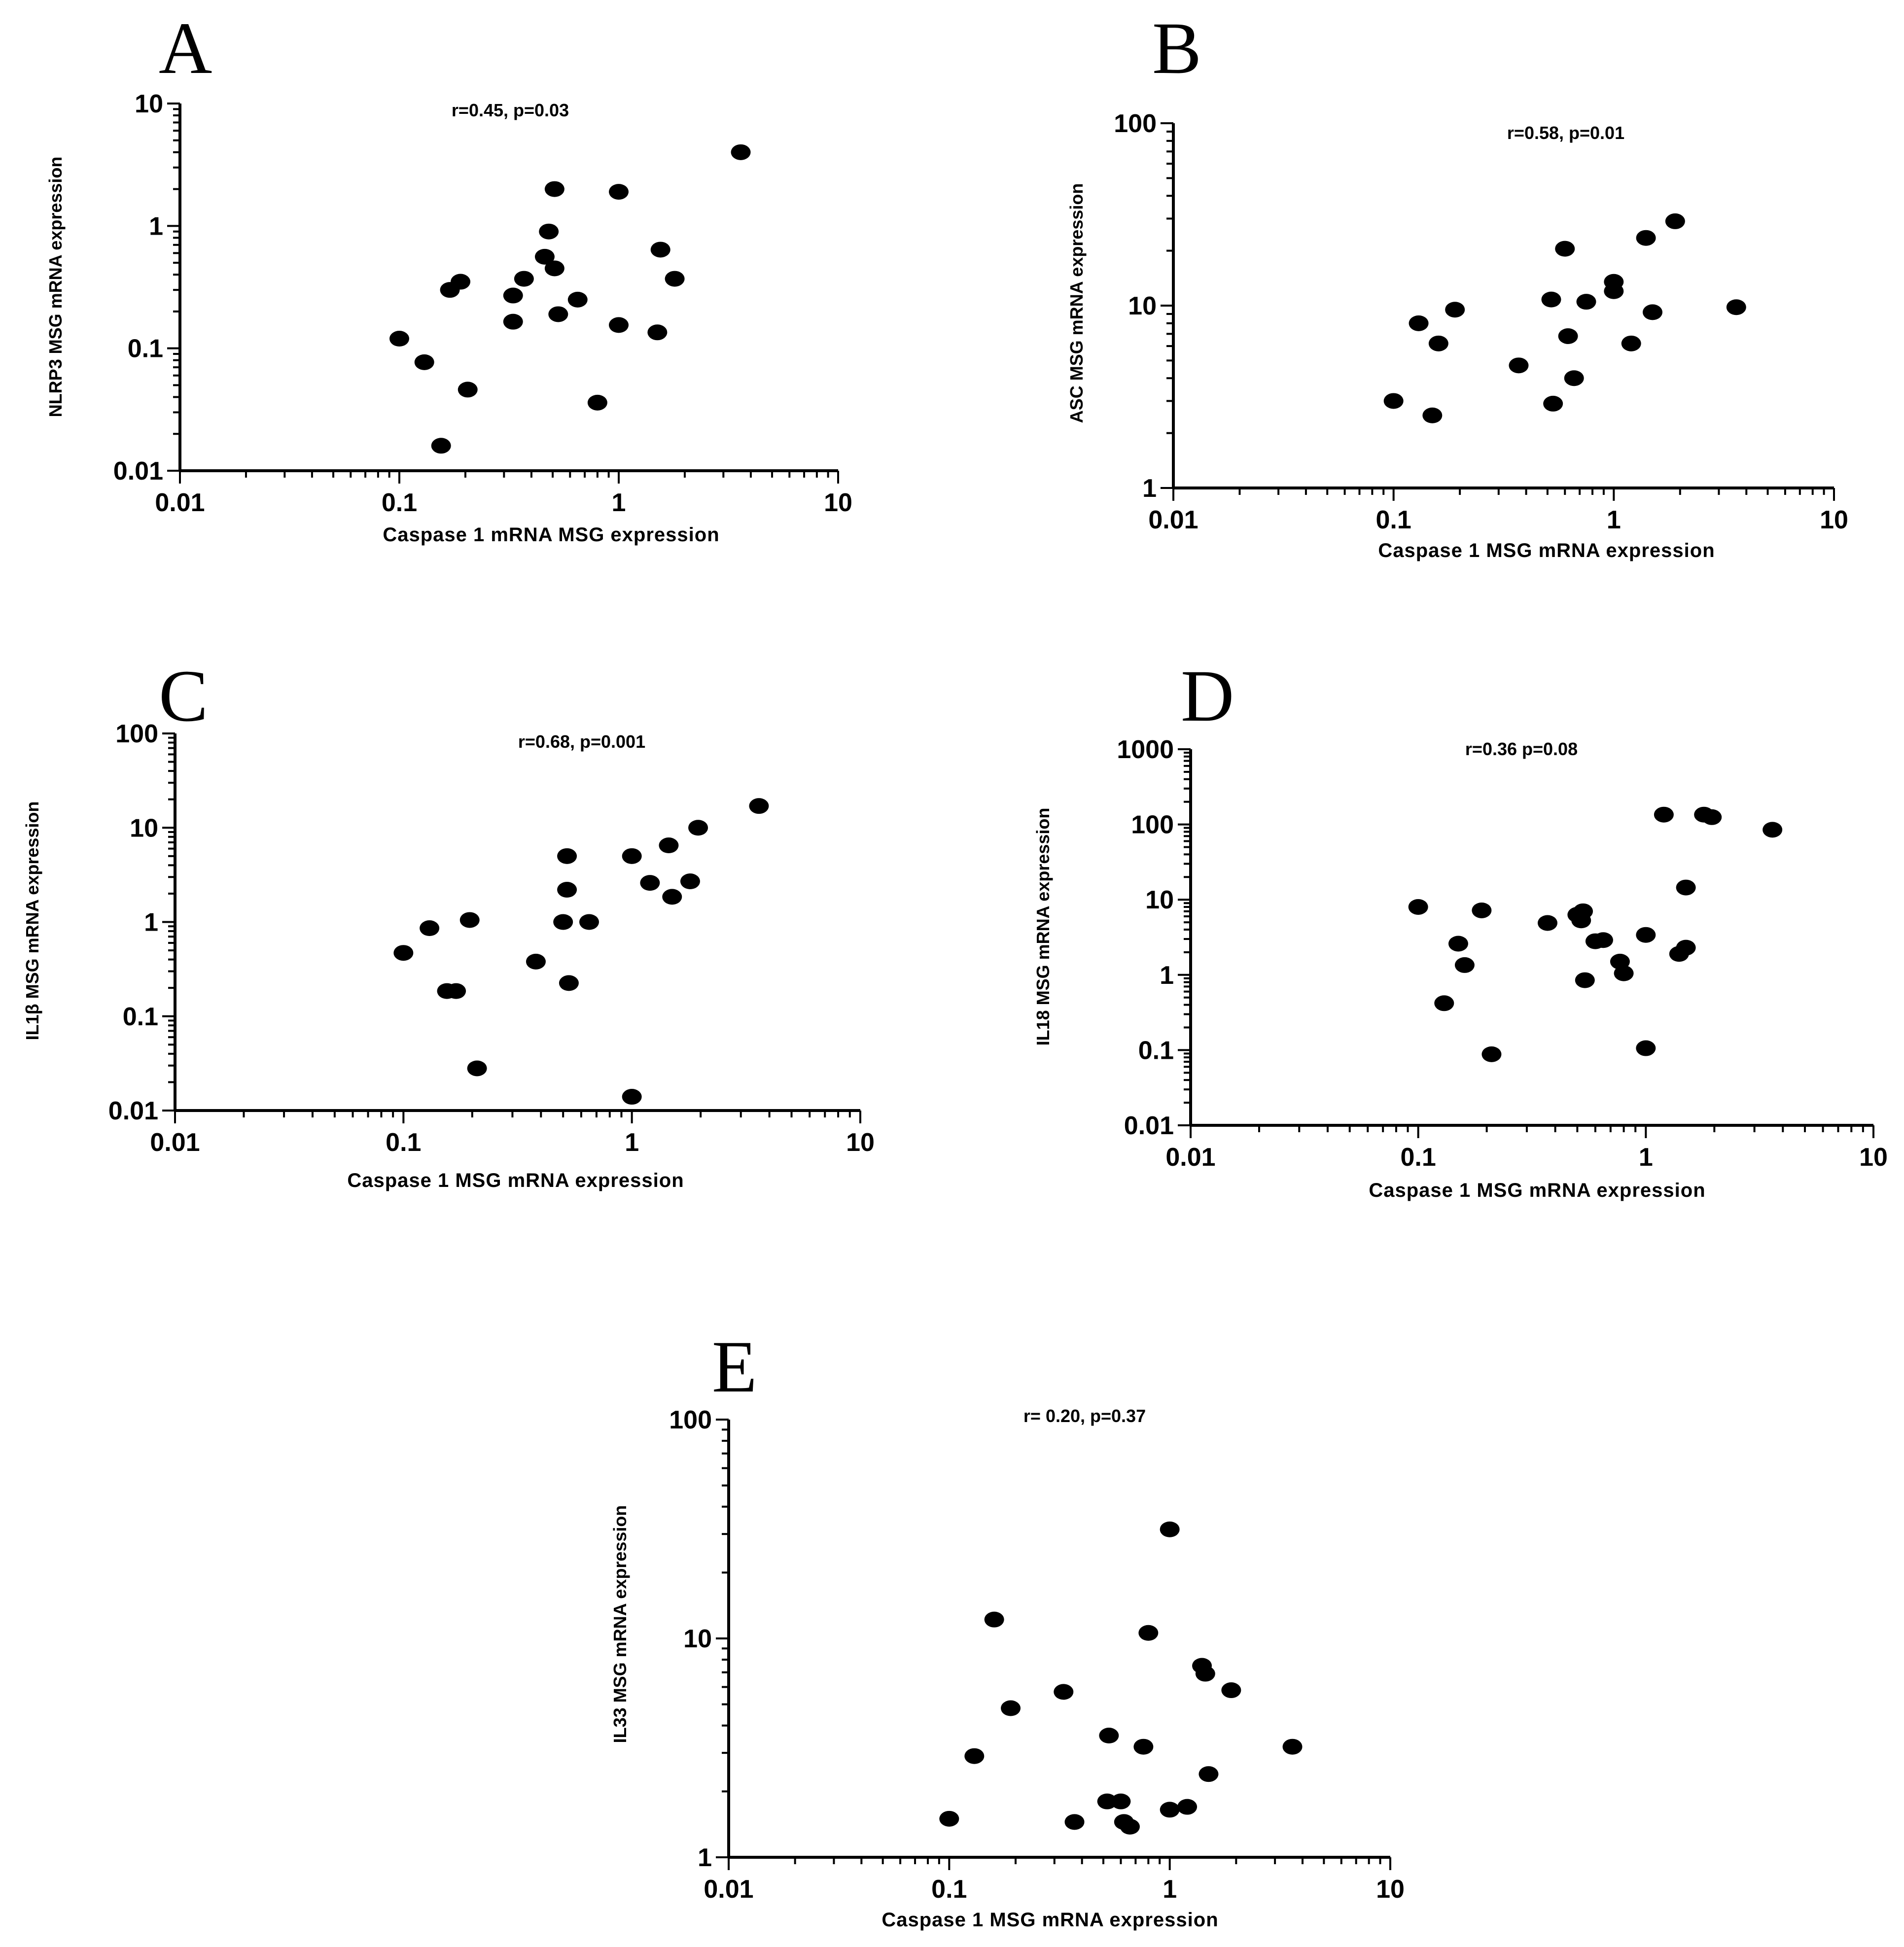  I want to click on stat-annotation-b: r=0.58, p=0.01, so click(1565, 133).